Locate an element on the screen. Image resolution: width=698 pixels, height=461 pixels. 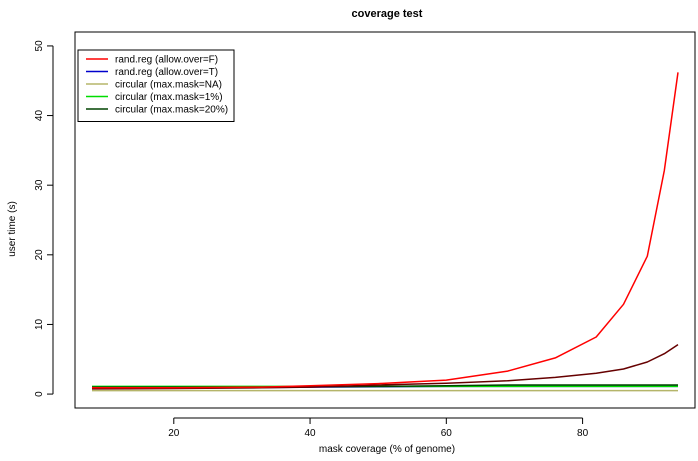
y-tick-label: 0 is located at coordinates (39, 394).